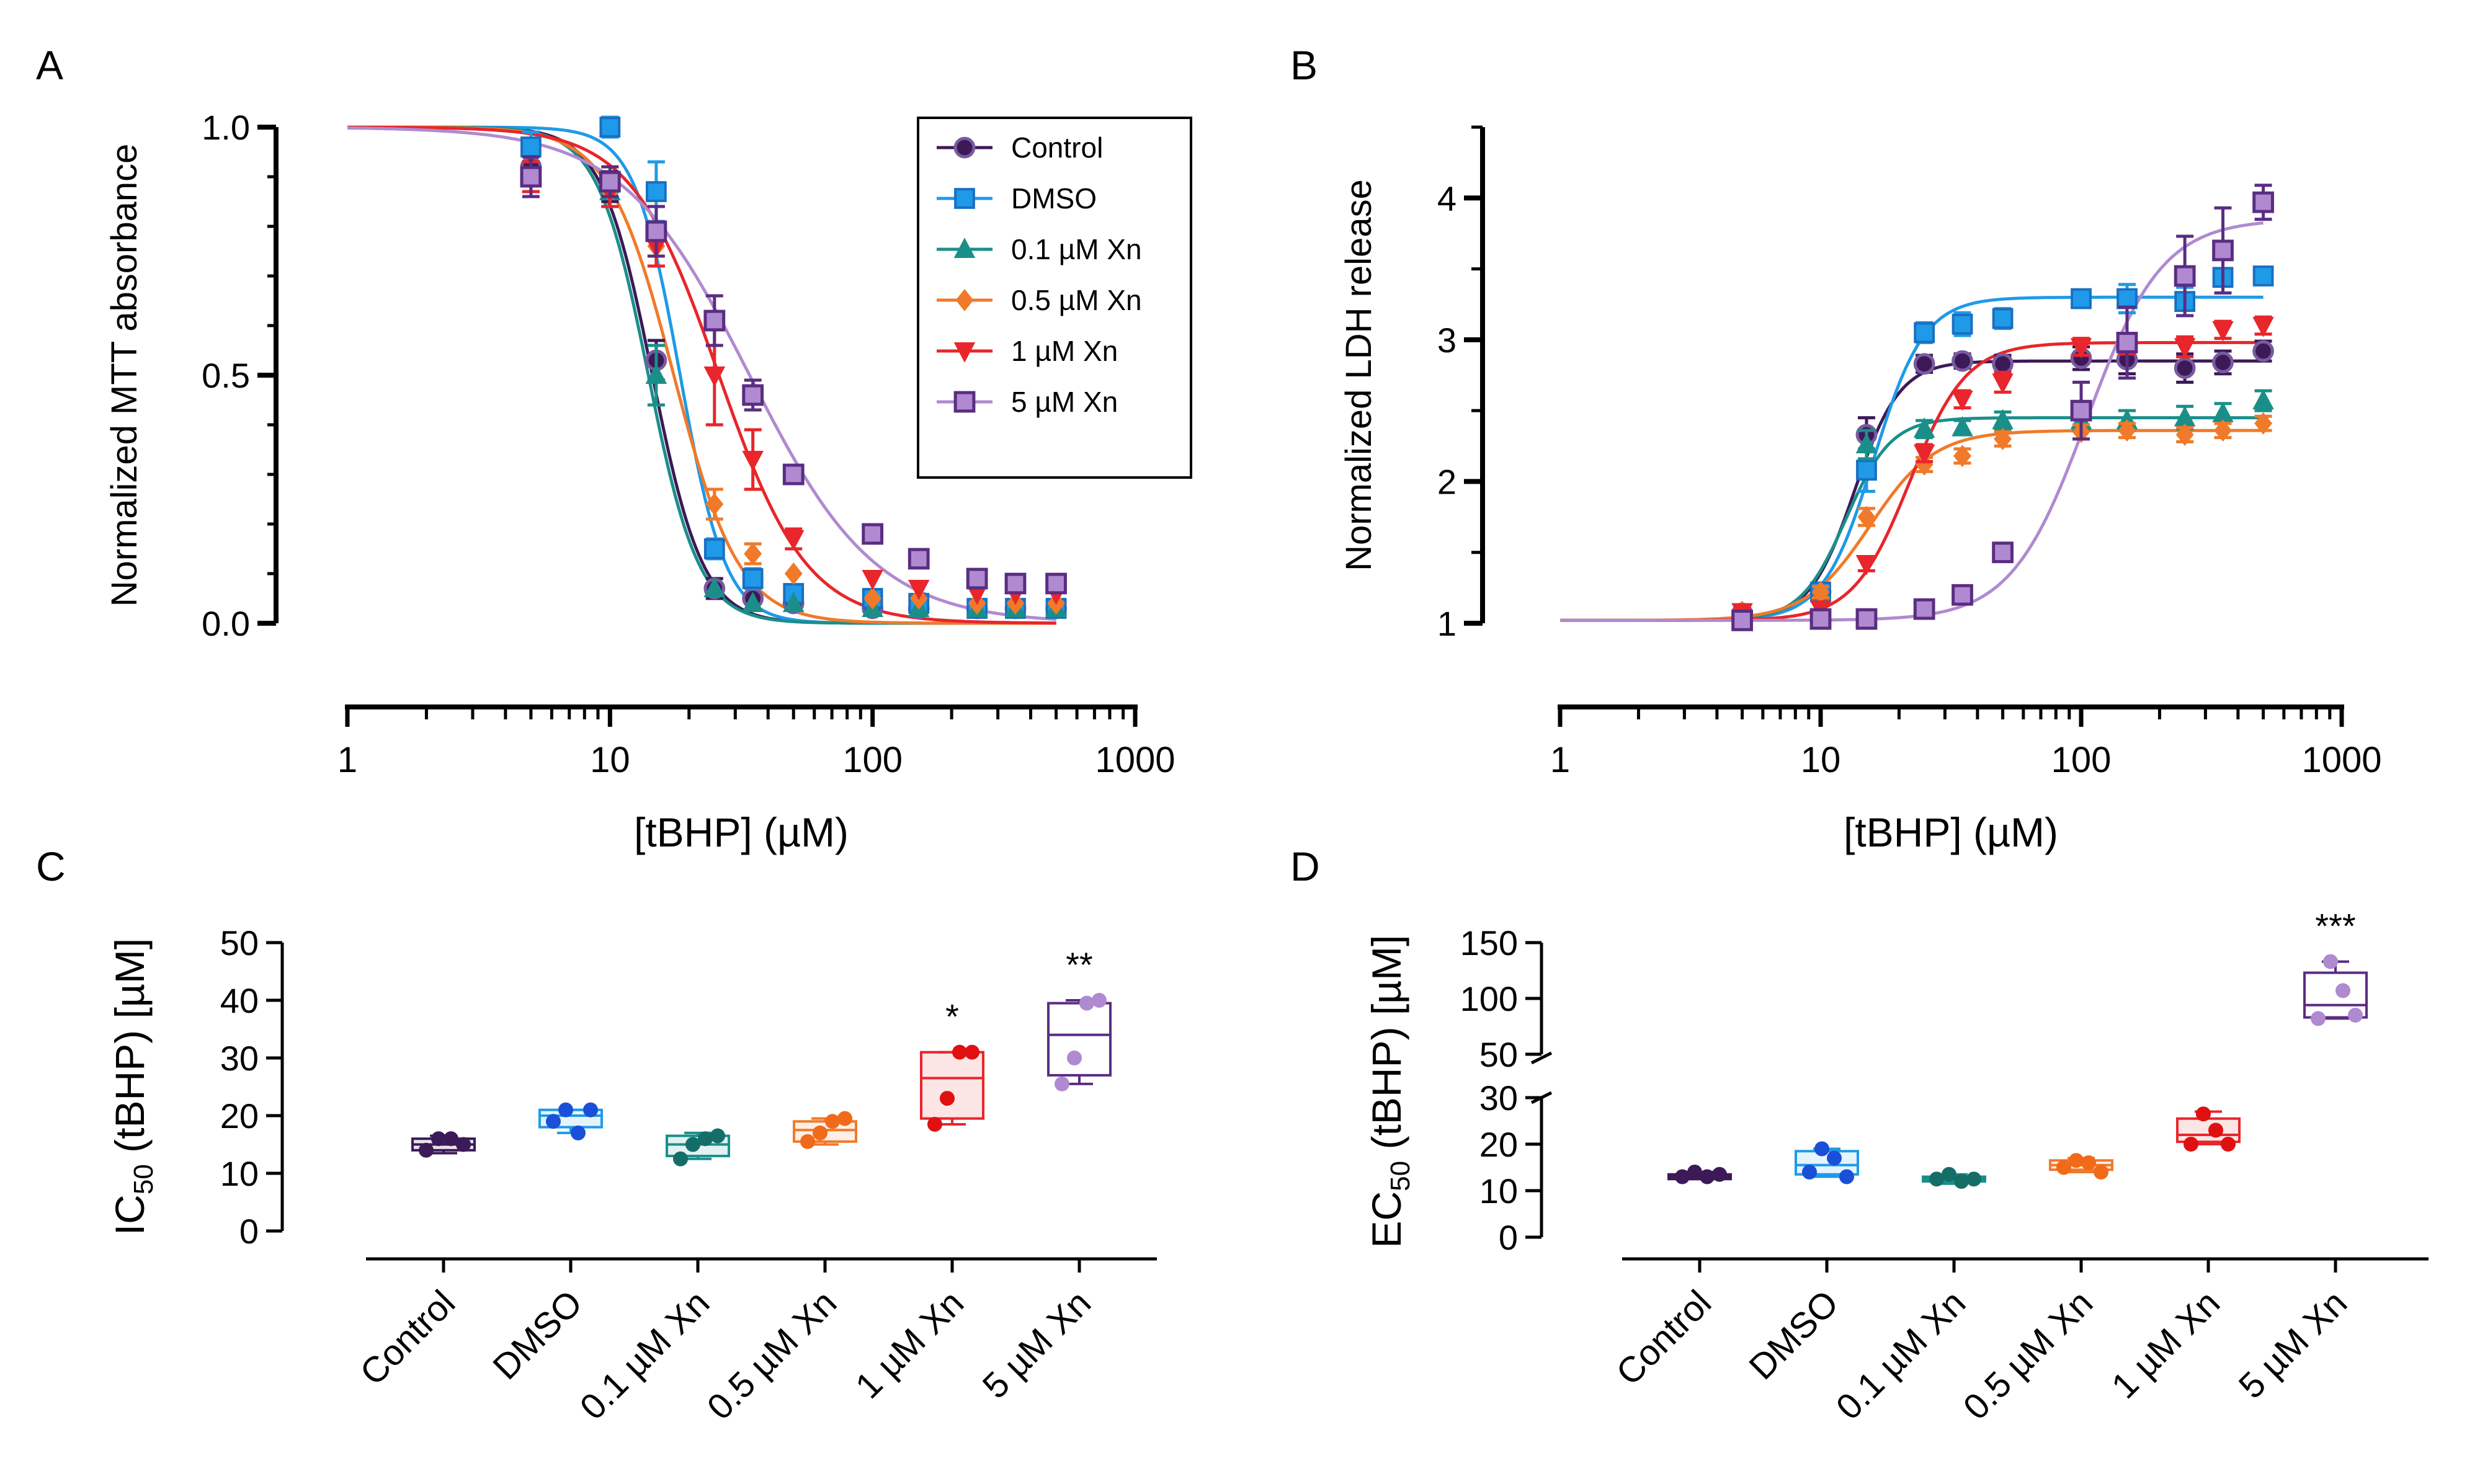  Describe the element at coordinates (133, 1086) in the screenshot. I see `y-axis-label: IC50 (tBHP) [µM]` at that location.